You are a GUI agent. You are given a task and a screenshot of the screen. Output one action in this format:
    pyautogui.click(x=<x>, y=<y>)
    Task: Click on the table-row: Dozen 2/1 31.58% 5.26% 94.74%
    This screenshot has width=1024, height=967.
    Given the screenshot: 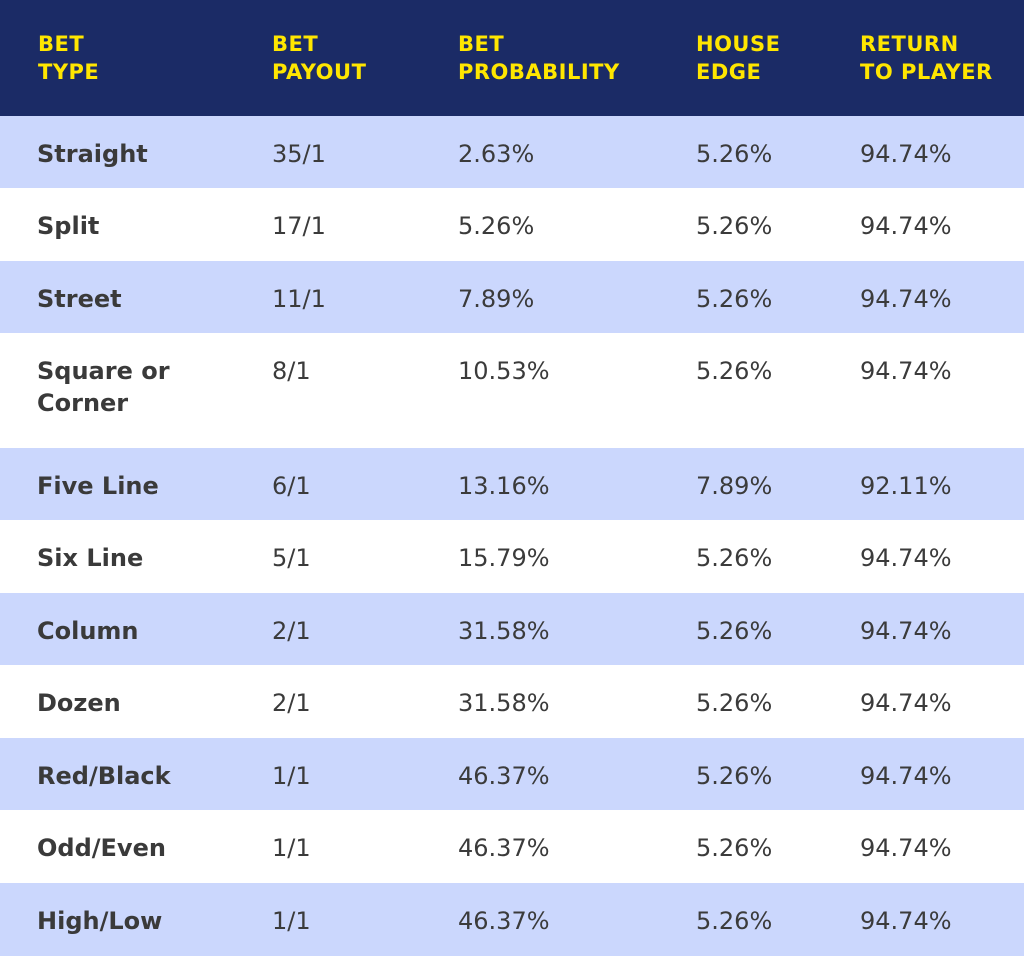 What is the action you would take?
    pyautogui.click(x=512, y=701)
    